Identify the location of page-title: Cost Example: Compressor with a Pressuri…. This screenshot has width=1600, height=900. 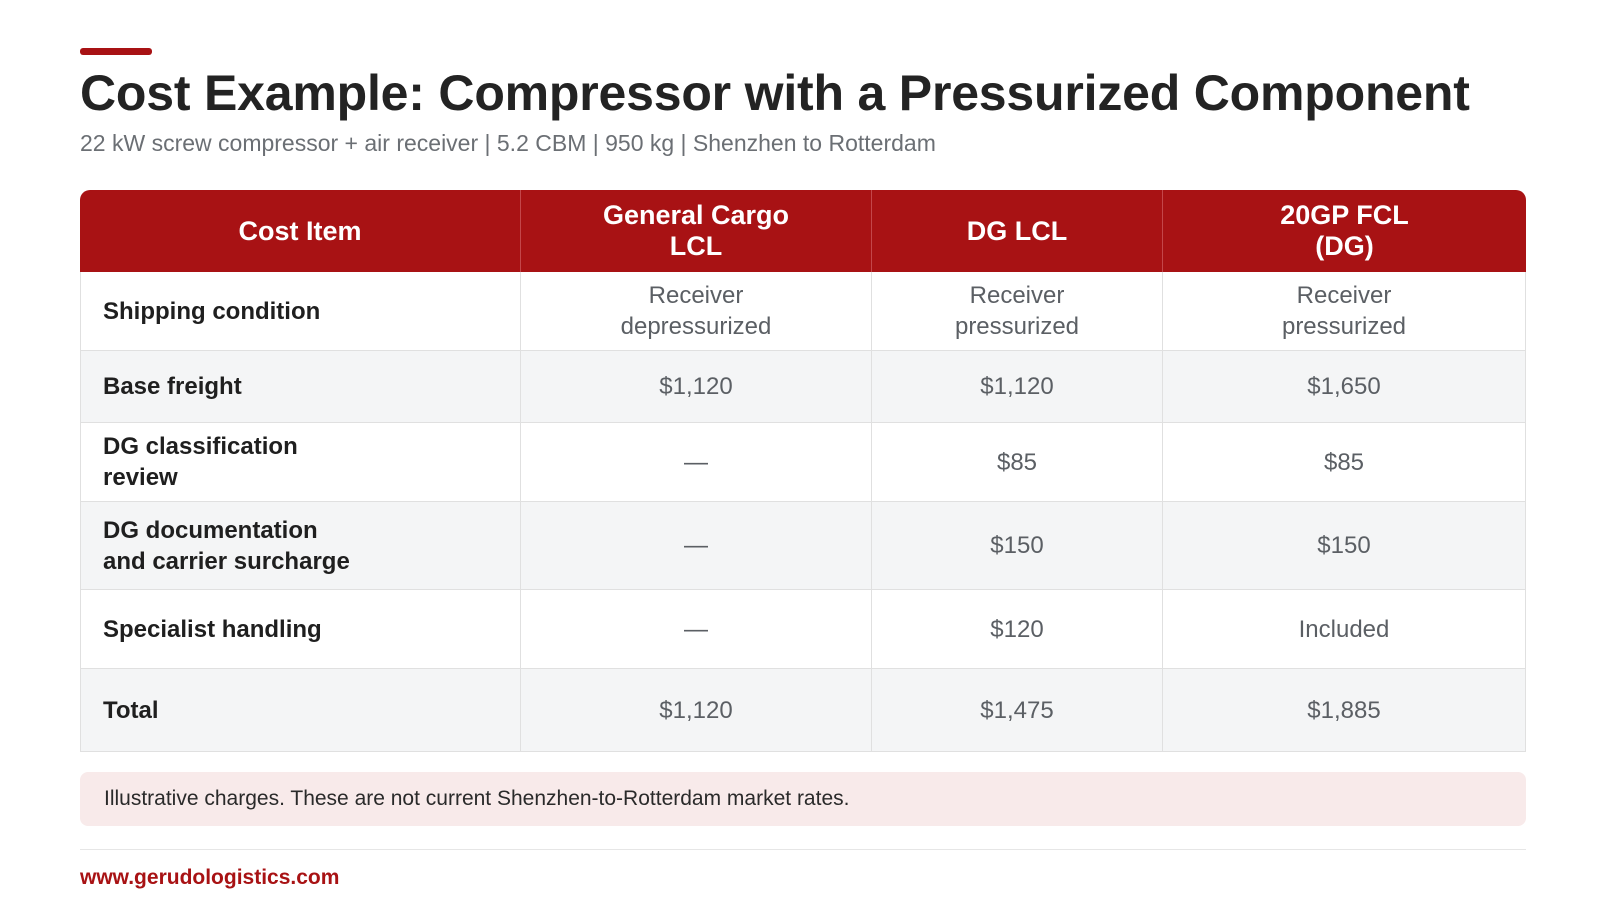
(775, 93).